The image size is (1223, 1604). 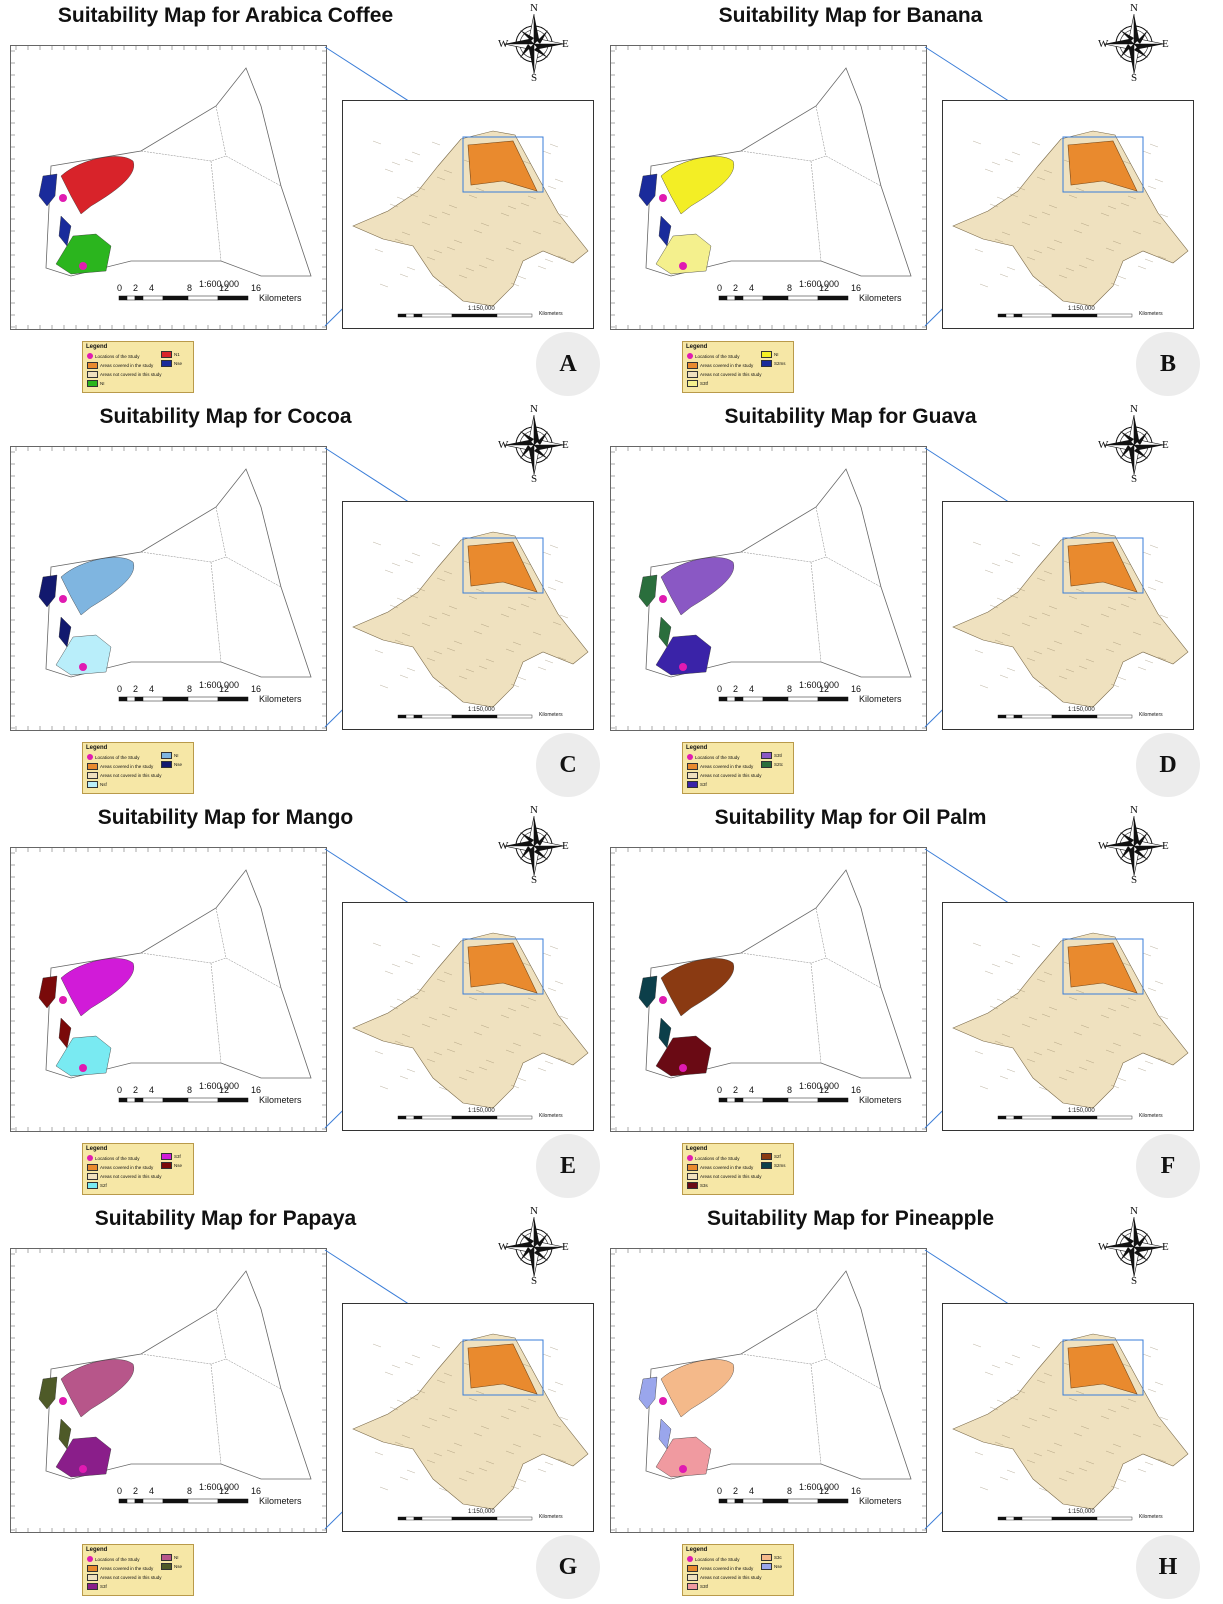 What do you see at coordinates (905, 1002) in the screenshot?
I see `map-panel: Suitability Map for Oil Palm N S E W` at bounding box center [905, 1002].